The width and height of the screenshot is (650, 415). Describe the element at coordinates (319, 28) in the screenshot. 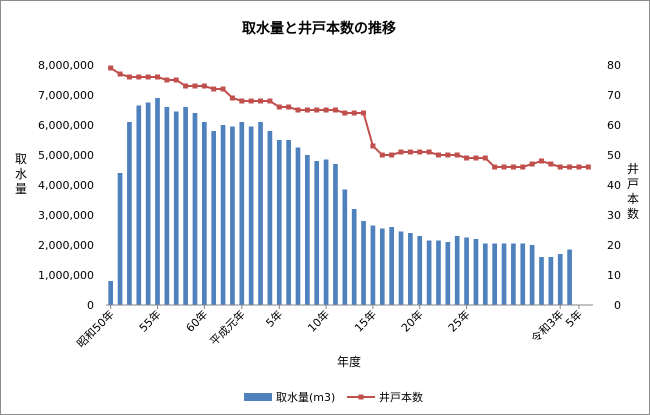

I see `chart-title: 取水量と井戸本数の推移` at that location.